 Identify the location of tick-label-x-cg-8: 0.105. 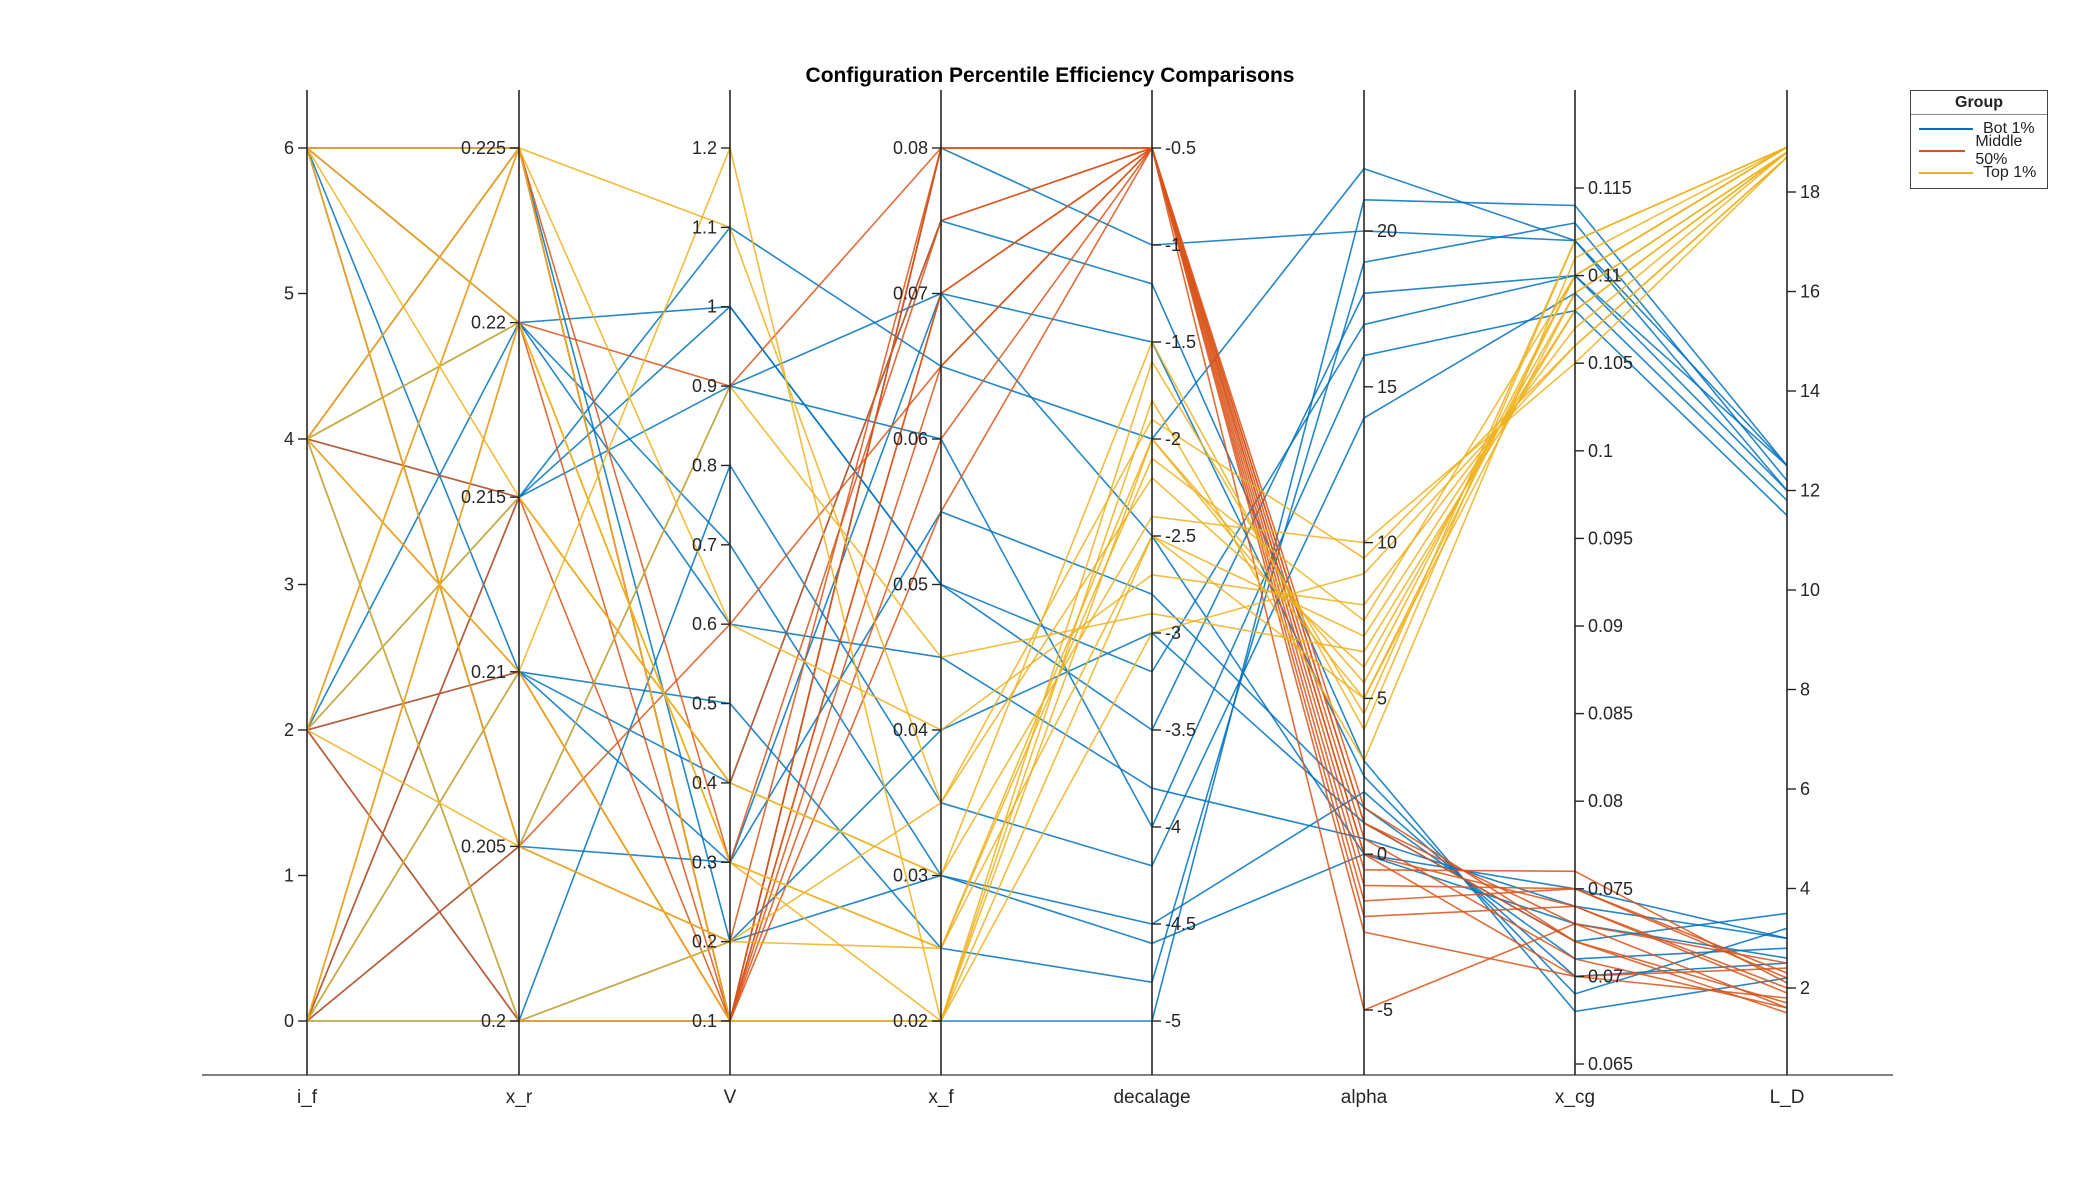
(1610, 363).